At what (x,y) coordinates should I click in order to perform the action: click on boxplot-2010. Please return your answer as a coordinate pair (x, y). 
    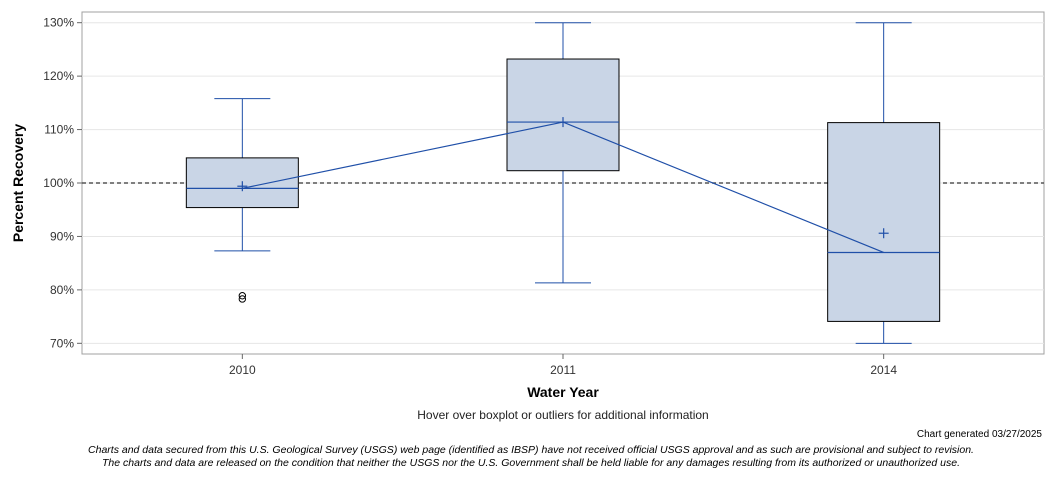
    Looking at the image, I should click on (242, 200).